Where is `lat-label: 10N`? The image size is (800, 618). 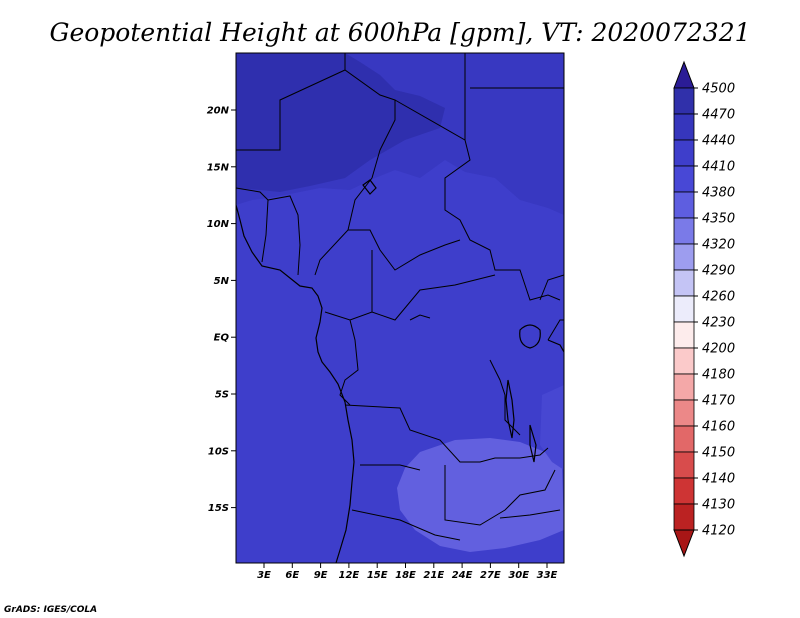 lat-label: 10N is located at coordinates (218, 224).